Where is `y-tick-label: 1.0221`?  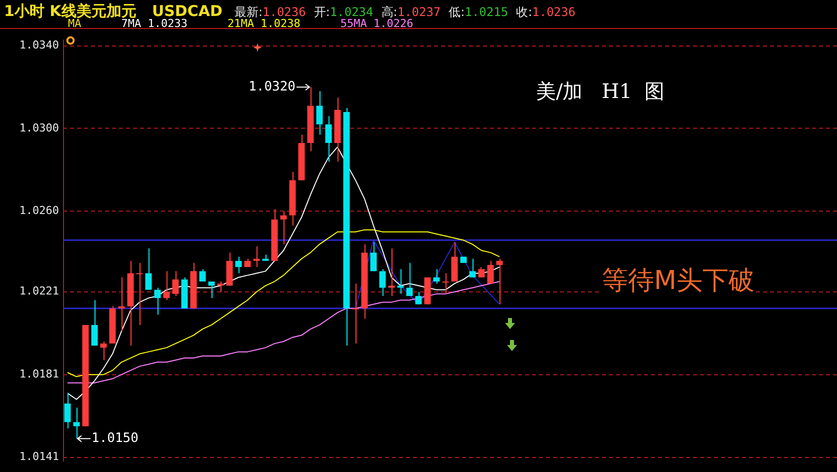
y-tick-label: 1.0221 is located at coordinates (39, 291).